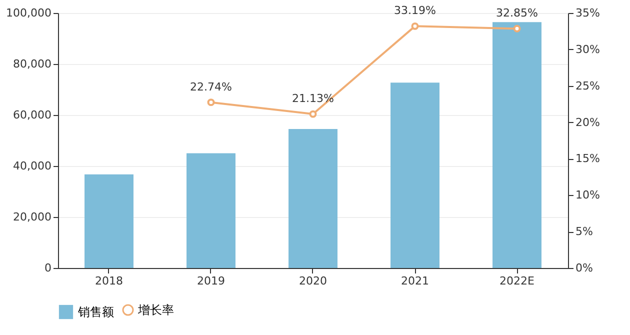 The height and width of the screenshot is (335, 630). What do you see at coordinates (32, 166) in the screenshot?
I see `y-tick-label: 40,000` at bounding box center [32, 166].